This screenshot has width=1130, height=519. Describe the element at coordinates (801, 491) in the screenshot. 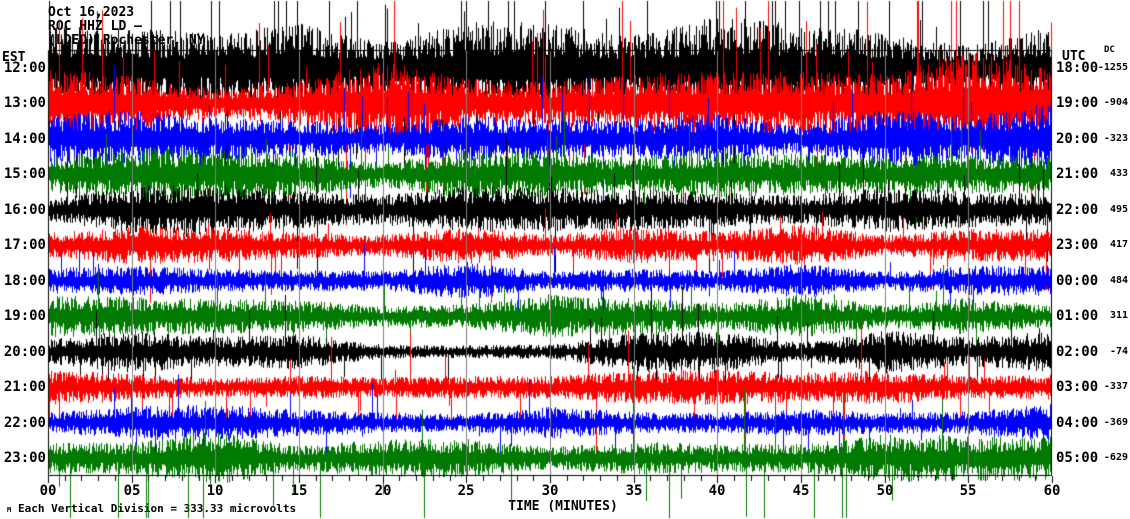

I see `x-axis-tick-label: 45` at that location.